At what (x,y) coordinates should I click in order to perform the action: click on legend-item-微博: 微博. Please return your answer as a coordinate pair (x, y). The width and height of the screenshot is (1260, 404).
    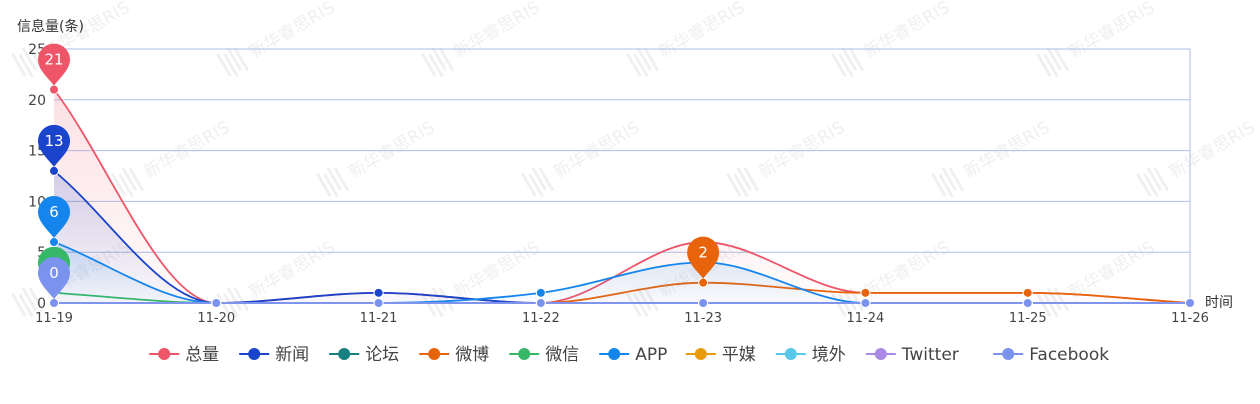
    Looking at the image, I should click on (454, 355).